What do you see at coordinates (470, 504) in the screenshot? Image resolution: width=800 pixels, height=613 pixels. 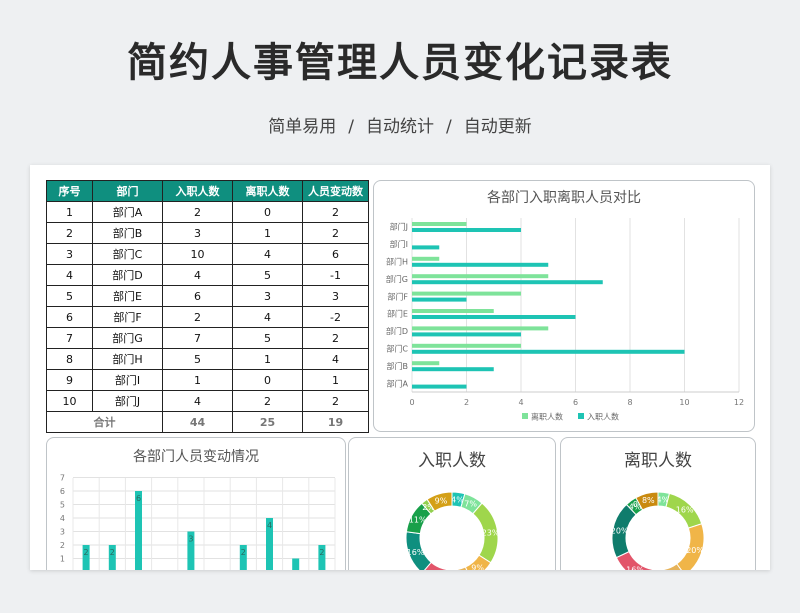 I see `slice-label: 7%` at bounding box center [470, 504].